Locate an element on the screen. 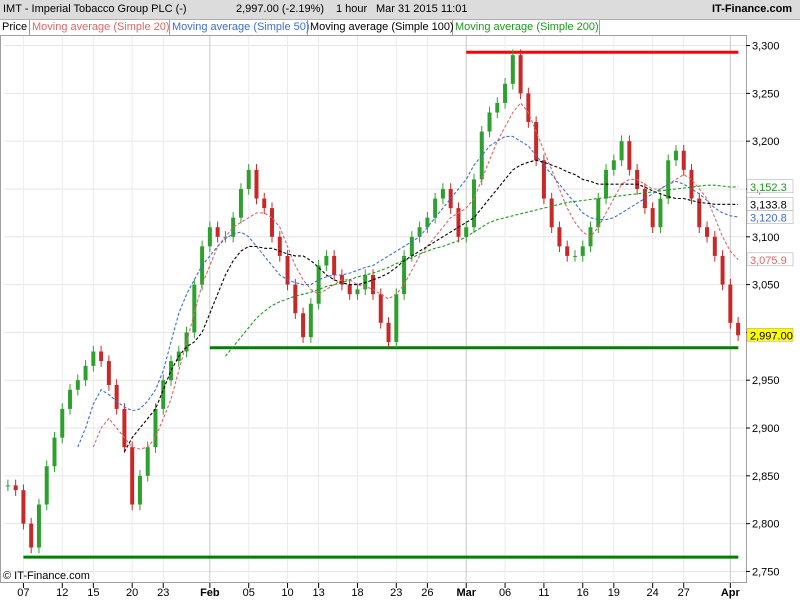 This screenshot has width=800, height=600. last-value-text: 3,120.8 is located at coordinates (768, 218).